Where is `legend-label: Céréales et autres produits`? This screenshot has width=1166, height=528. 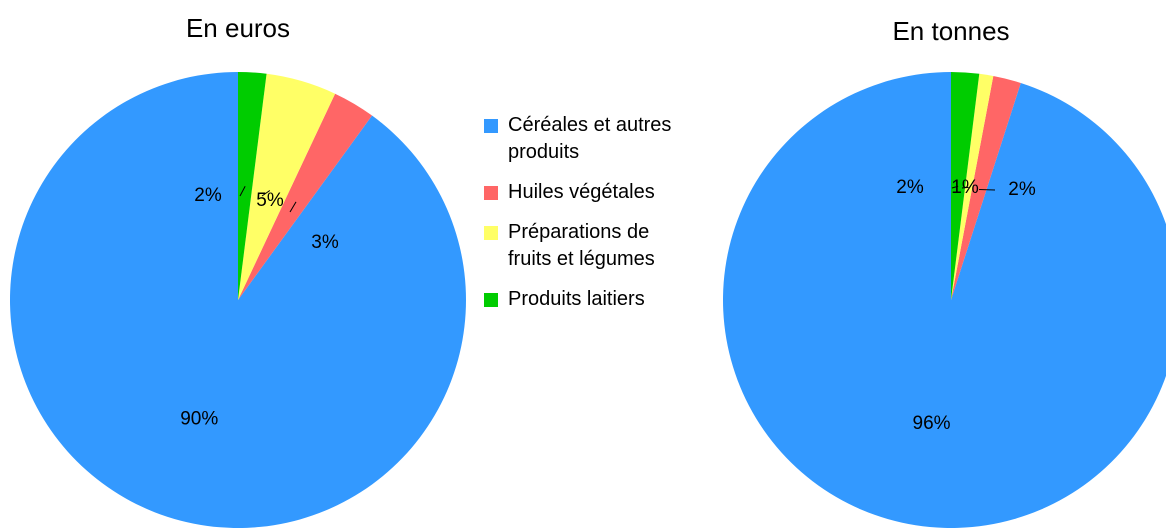
legend-label: Céréales et autres produits is located at coordinates (590, 138).